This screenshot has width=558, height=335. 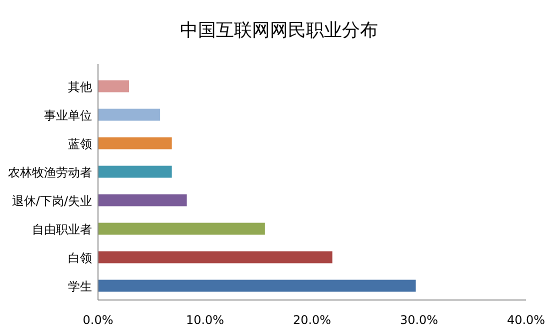 I want to click on y-tick-label: 其他, so click(x=80, y=87).